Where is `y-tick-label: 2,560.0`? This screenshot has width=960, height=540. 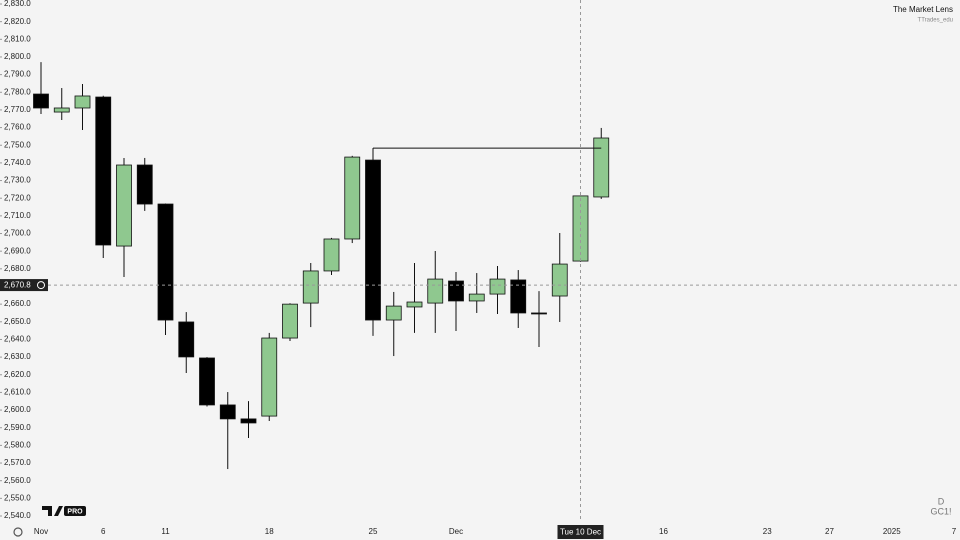 y-tick-label: 2,560.0 is located at coordinates (17, 480).